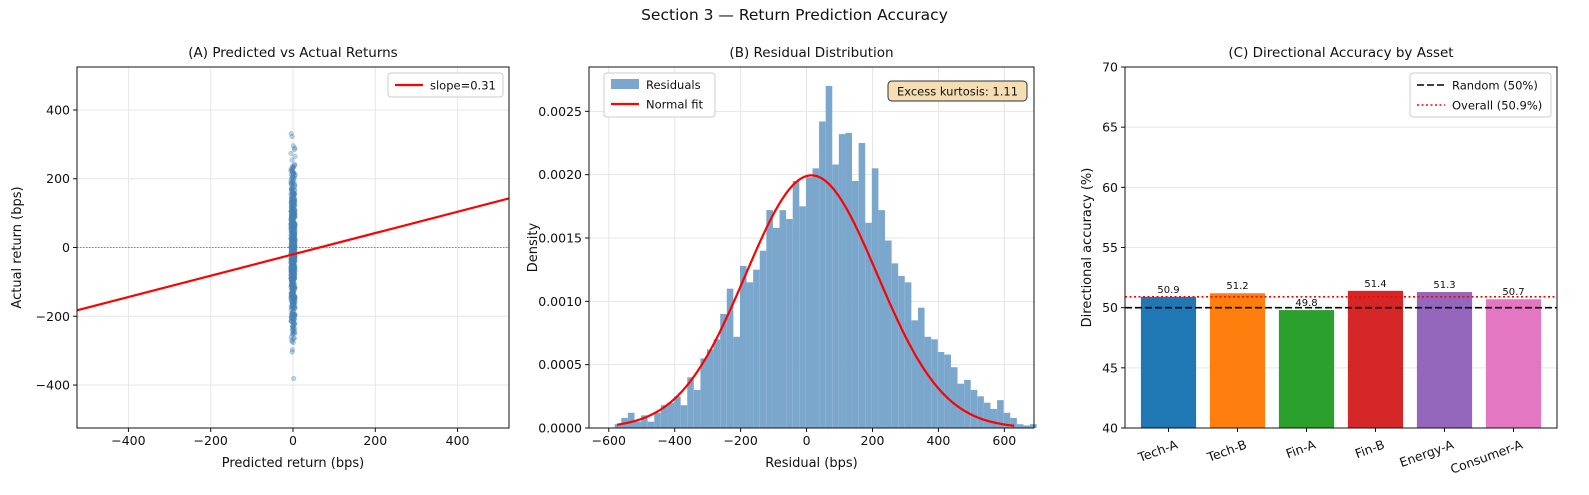  What do you see at coordinates (533, 247) in the screenshot?
I see `b-ylabel: Density` at bounding box center [533, 247].